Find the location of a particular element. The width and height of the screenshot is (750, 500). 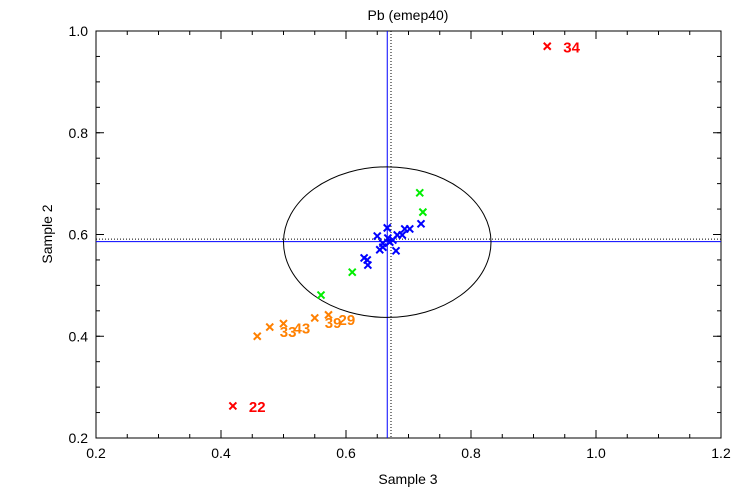

y-tick-label: 0.2 is located at coordinates (79, 438).